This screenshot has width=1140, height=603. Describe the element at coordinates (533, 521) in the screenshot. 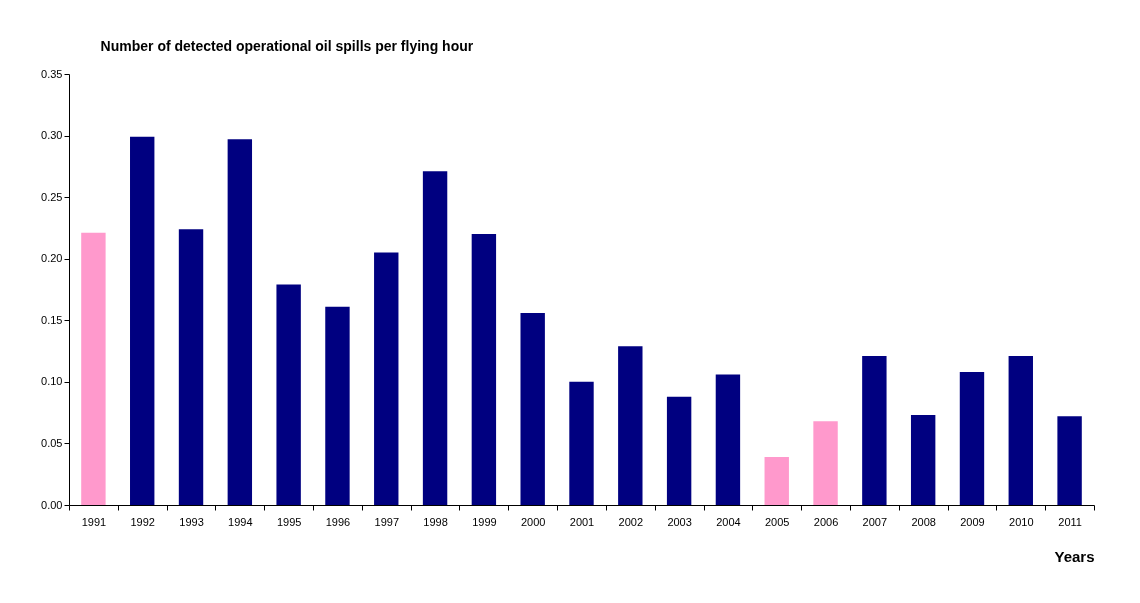

I see `x-tick-label: 2000` at that location.